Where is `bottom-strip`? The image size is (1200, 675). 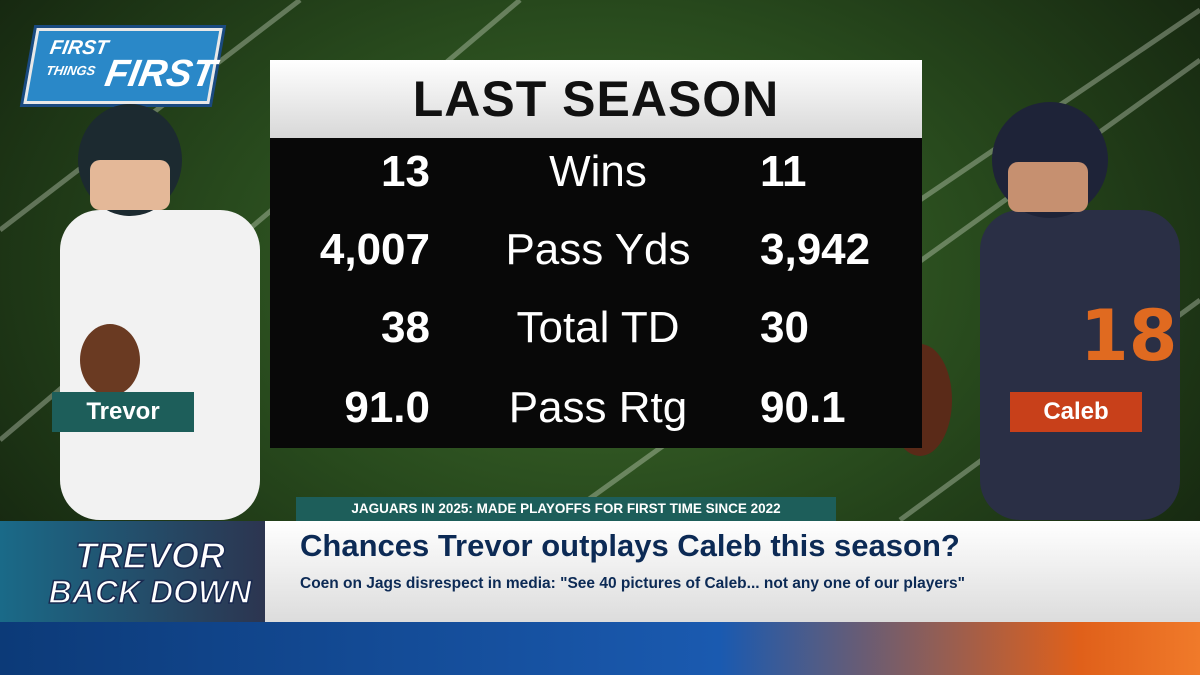 bottom-strip is located at coordinates (600, 648).